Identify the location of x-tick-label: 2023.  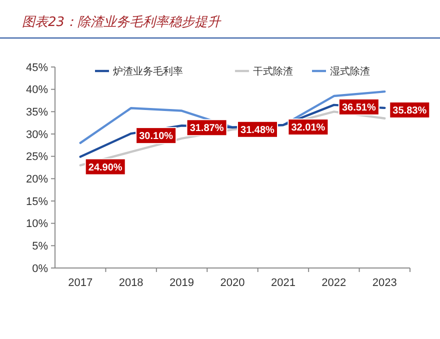
(384, 283).